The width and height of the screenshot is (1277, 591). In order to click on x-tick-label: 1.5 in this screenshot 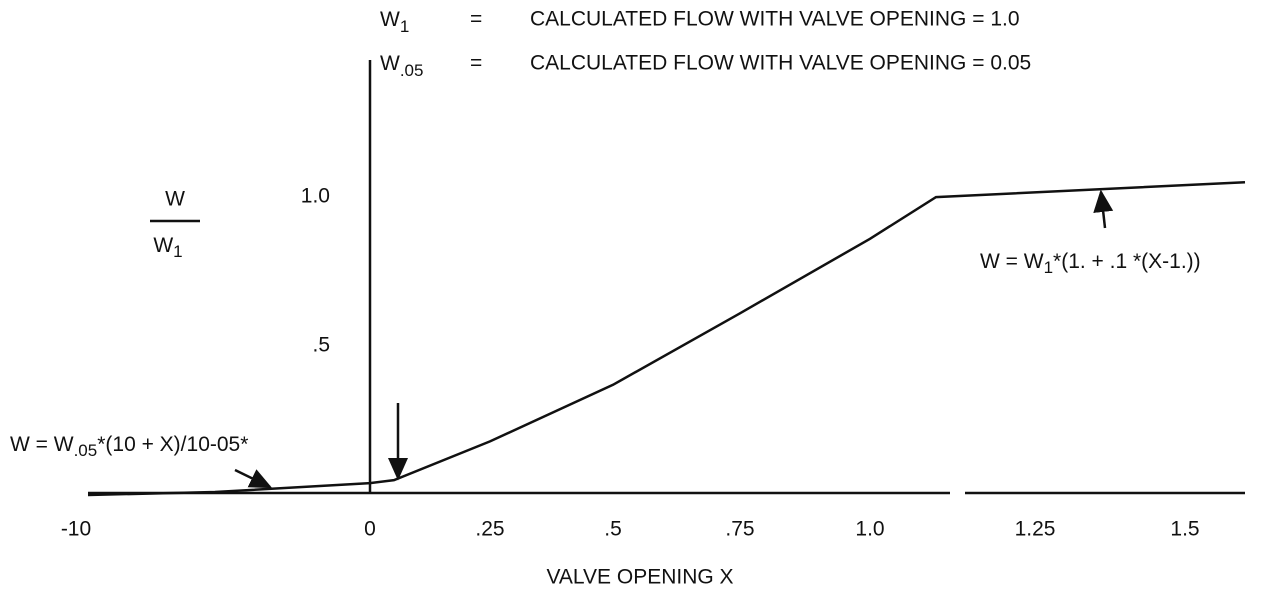, I will do `click(1184, 529)`.